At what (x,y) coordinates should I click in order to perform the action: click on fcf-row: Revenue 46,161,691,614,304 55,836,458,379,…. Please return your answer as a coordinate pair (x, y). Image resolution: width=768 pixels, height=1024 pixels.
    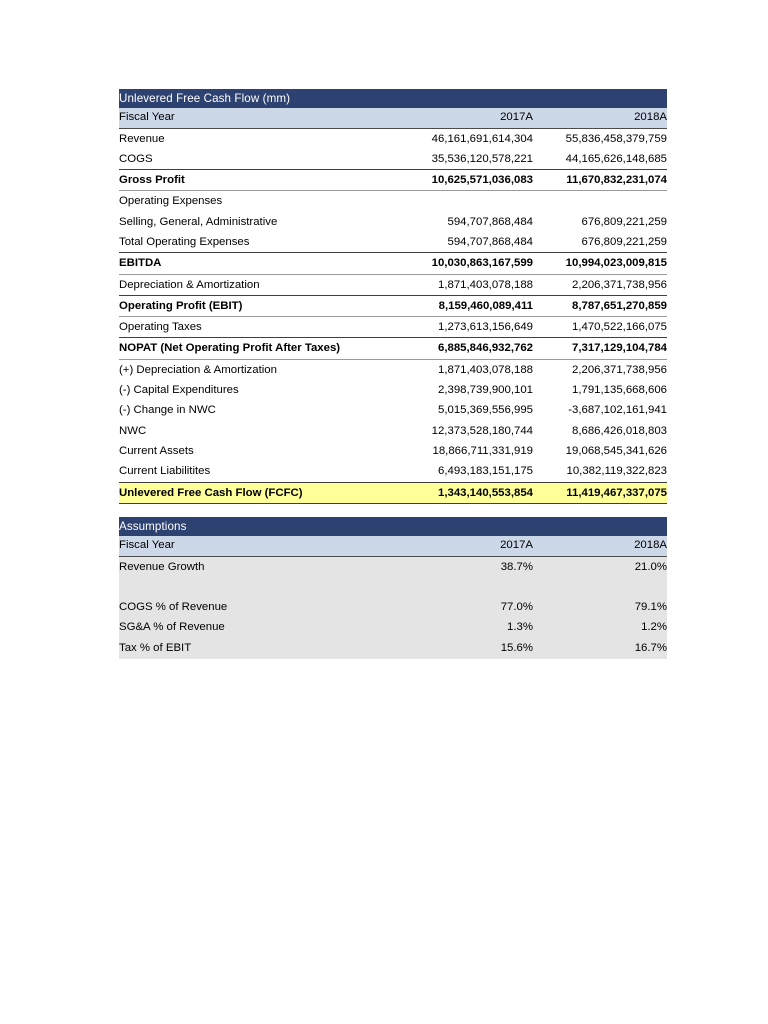
    Looking at the image, I should click on (393, 138).